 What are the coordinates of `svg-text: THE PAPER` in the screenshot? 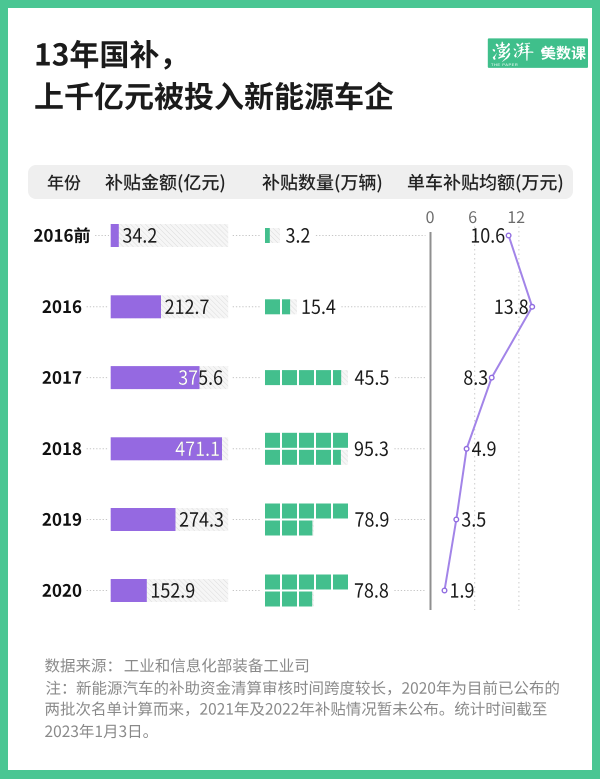 It's located at (504, 64).